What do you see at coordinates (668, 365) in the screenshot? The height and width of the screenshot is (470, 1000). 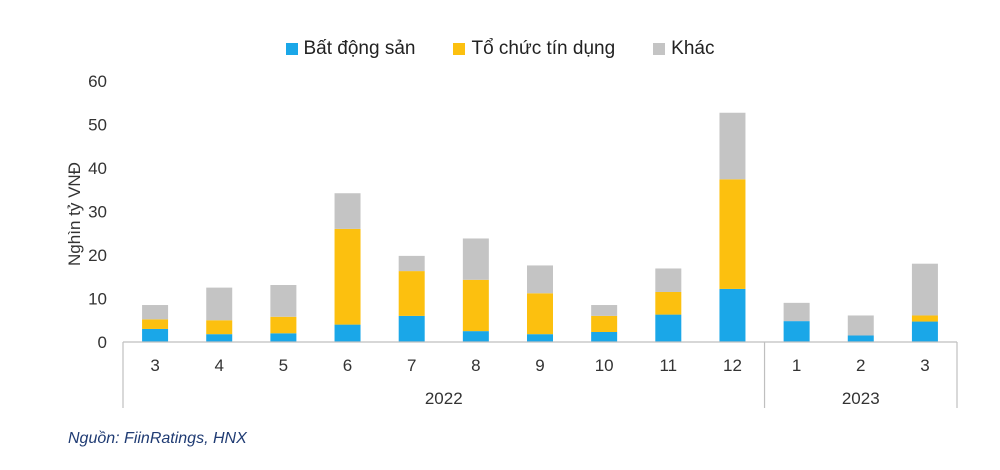 I see `x-tick-label: 11` at bounding box center [668, 365].